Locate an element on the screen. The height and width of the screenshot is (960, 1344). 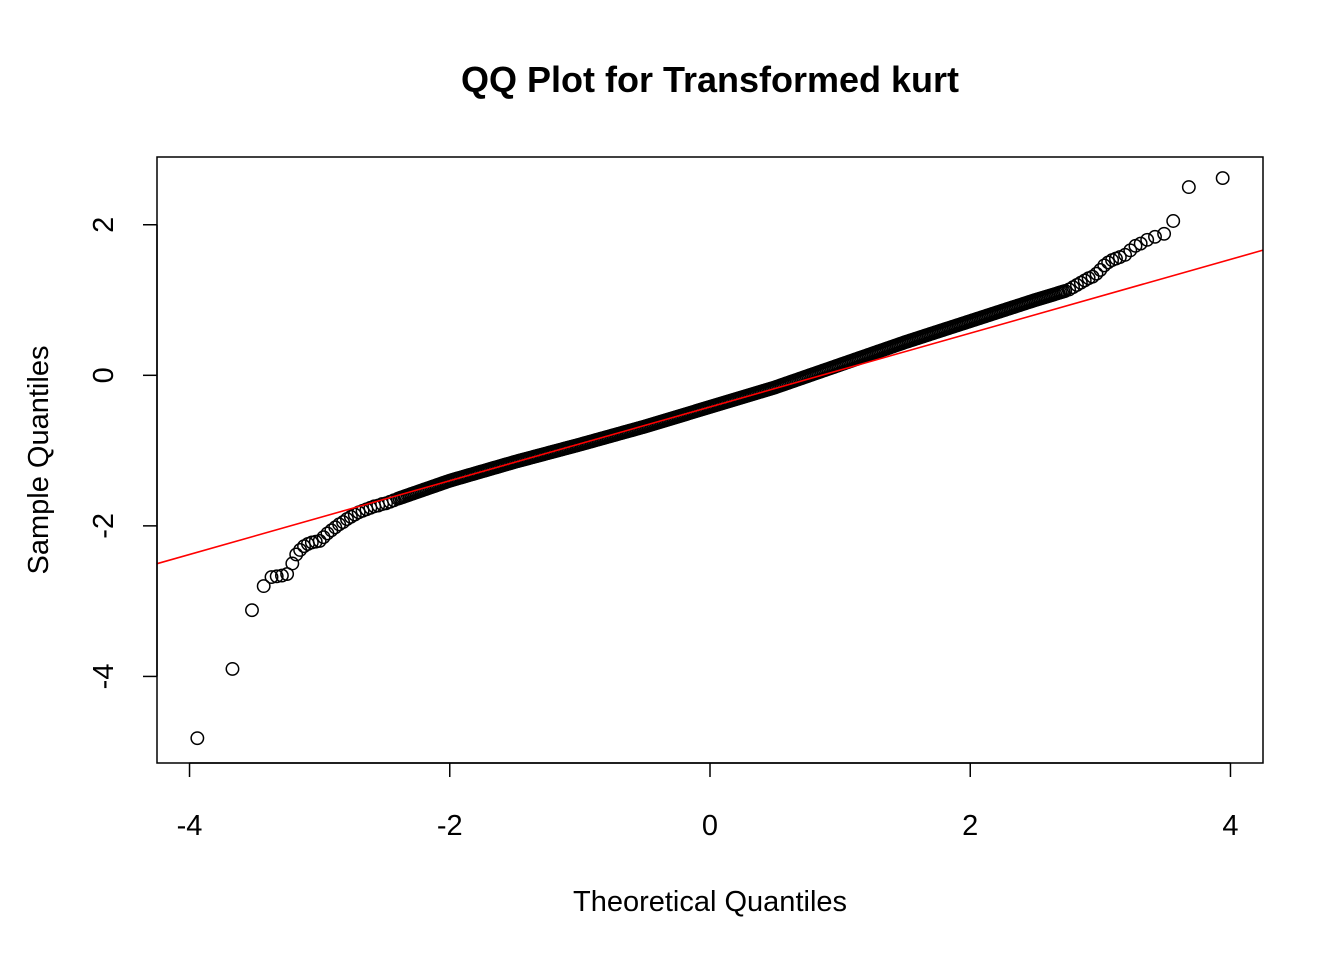
x-tick-label: -2 is located at coordinates (450, 826).